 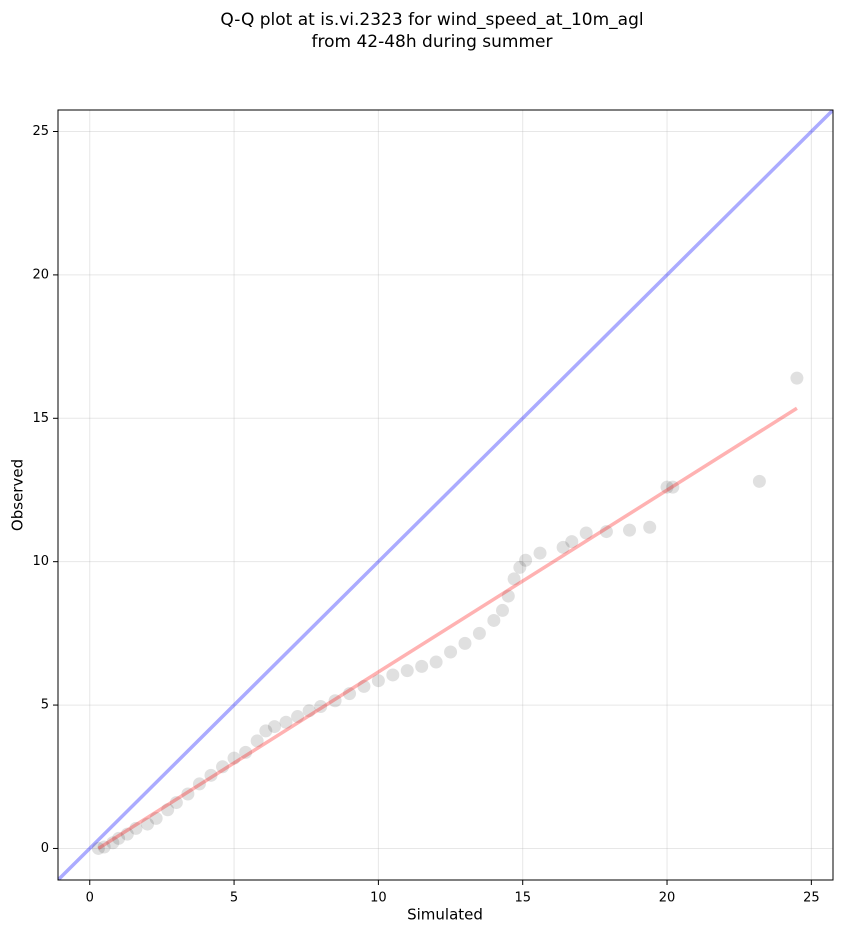 I want to click on y-tick-label: 0, so click(x=45, y=848).